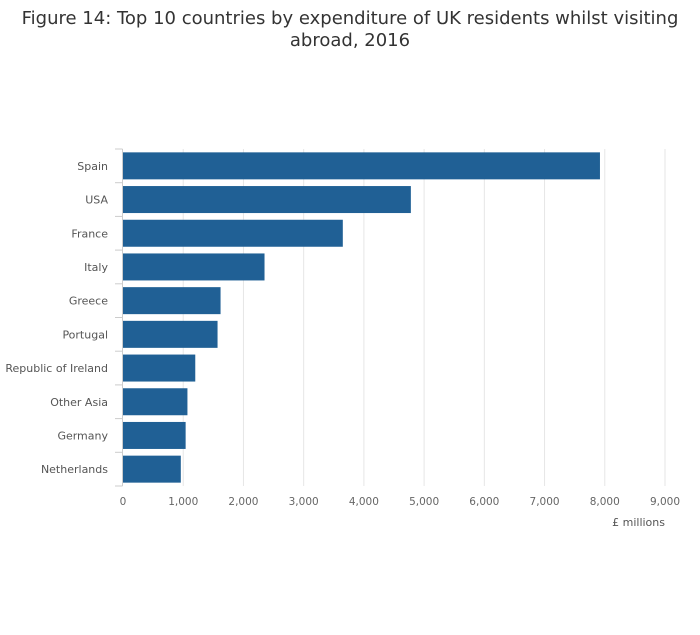  Describe the element at coordinates (88, 301) in the screenshot. I see `category-label: Greece` at that location.